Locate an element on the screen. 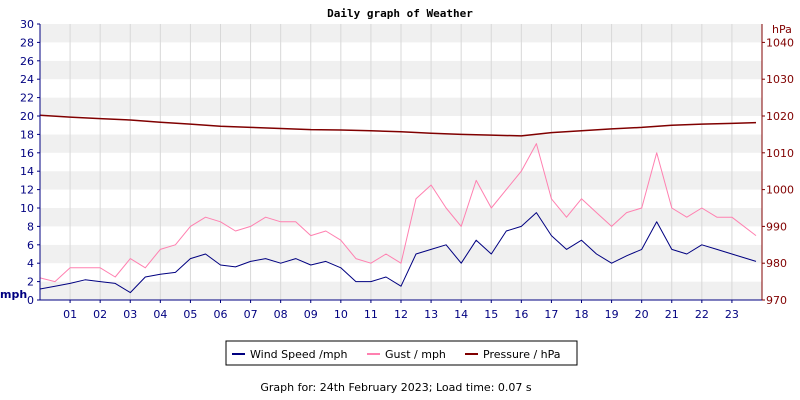 This screenshot has height=400, width=800. right-tick-label: 1040 is located at coordinates (780, 42).